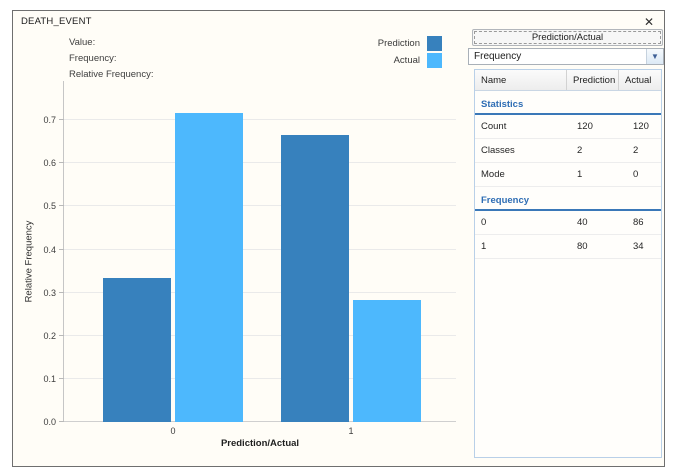 Image resolution: width=678 pixels, height=474 pixels. I want to click on column-header-actual: Actual, so click(638, 80).